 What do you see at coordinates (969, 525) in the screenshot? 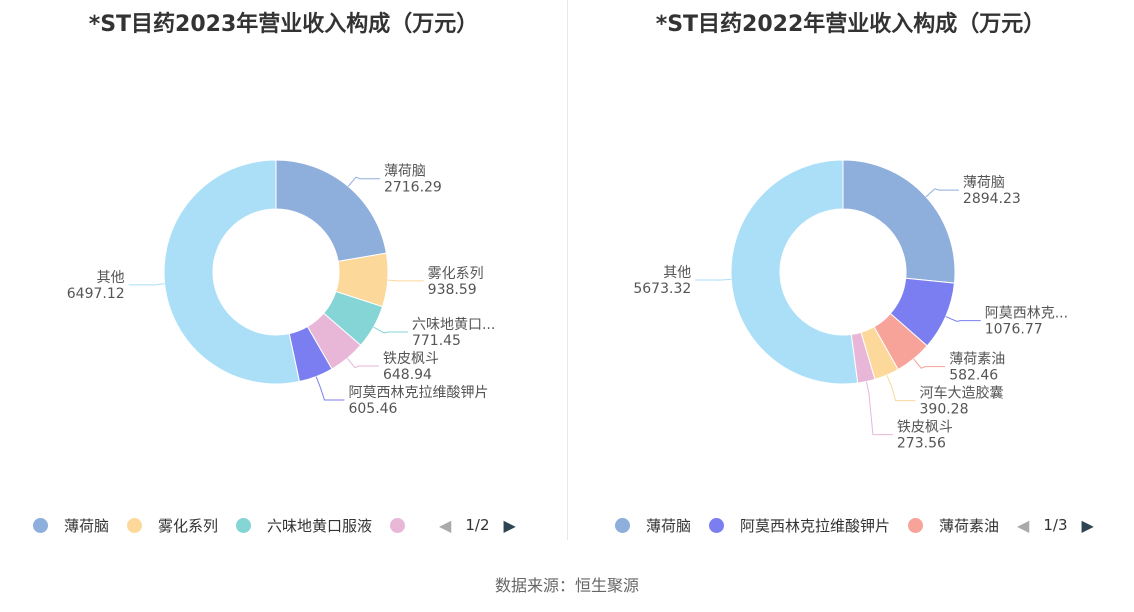
I see `legend-label: 薄荷素油` at bounding box center [969, 525].